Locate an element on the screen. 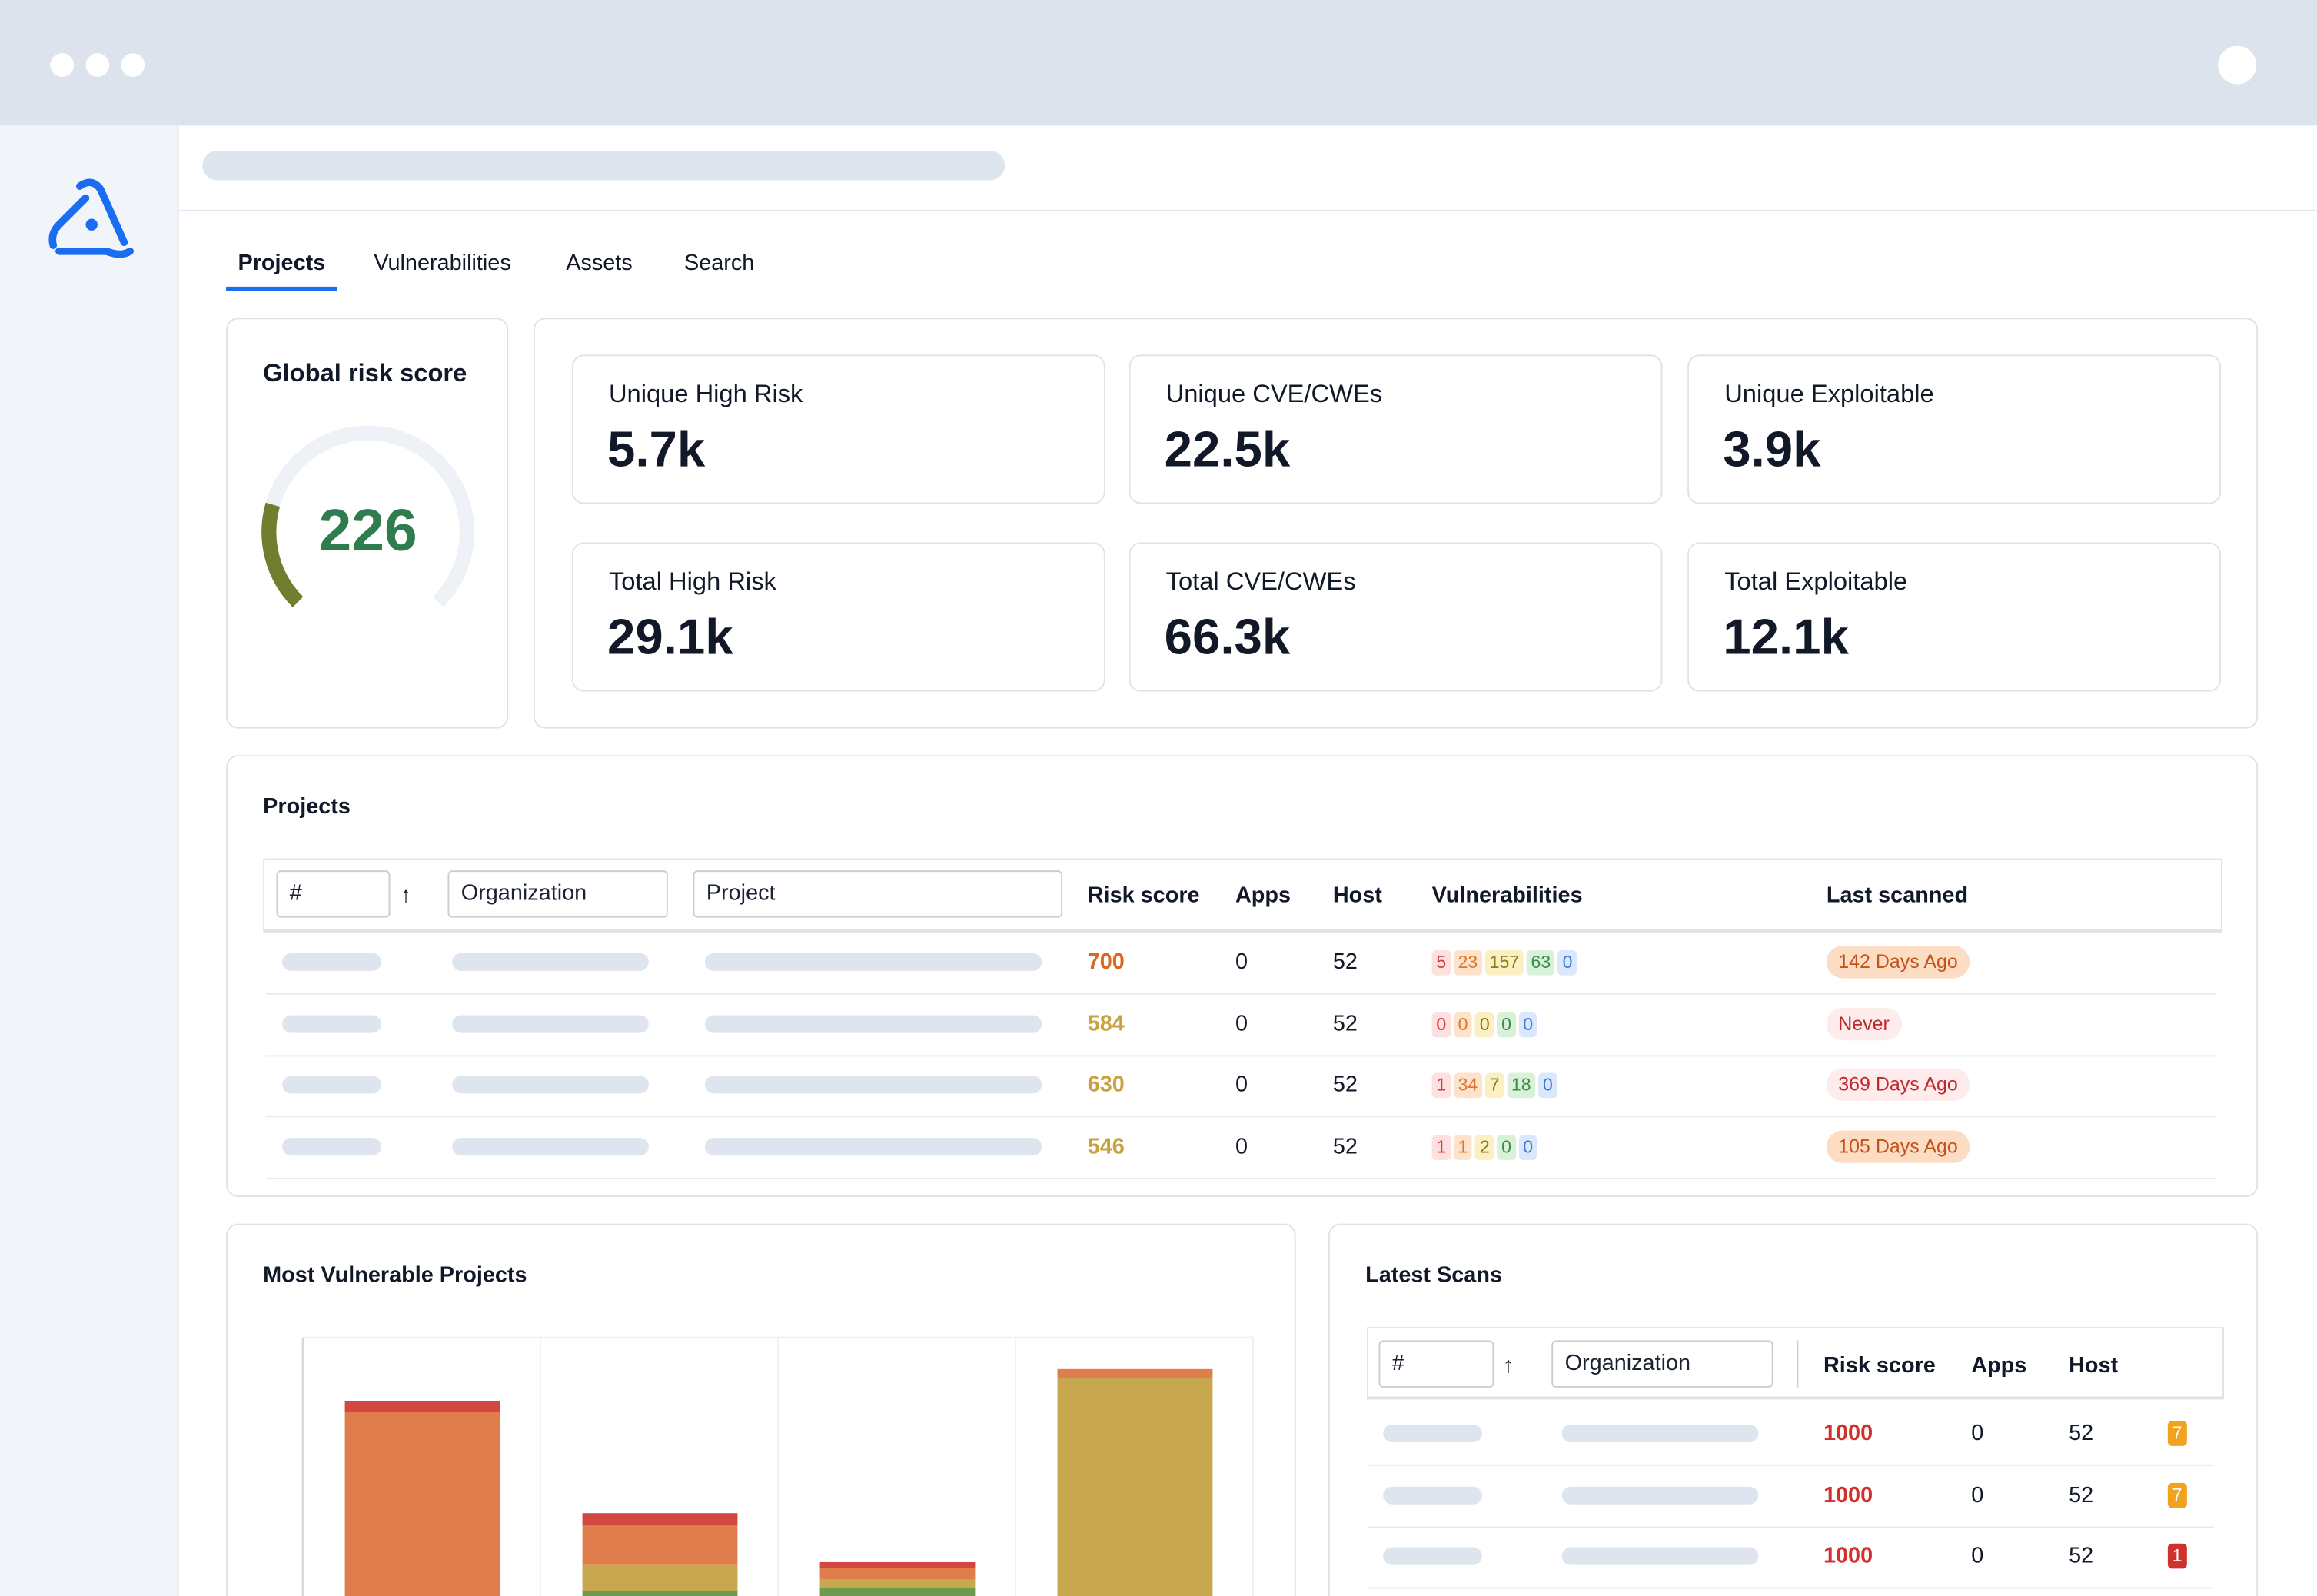 The width and height of the screenshot is (2317, 1596). card-title: Global risk score is located at coordinates (365, 373).